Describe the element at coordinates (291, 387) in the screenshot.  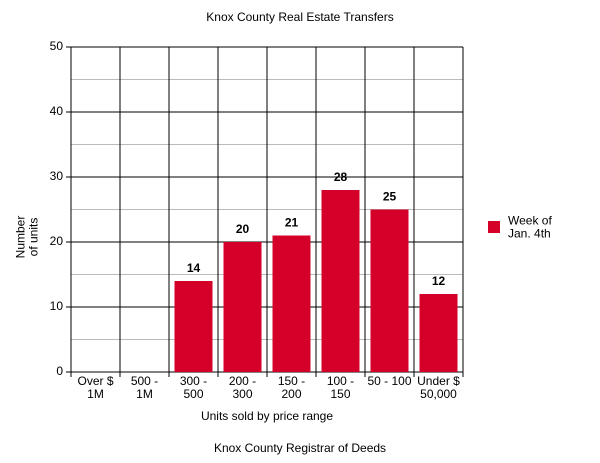
I see `x-tick-label: 150 -200` at that location.